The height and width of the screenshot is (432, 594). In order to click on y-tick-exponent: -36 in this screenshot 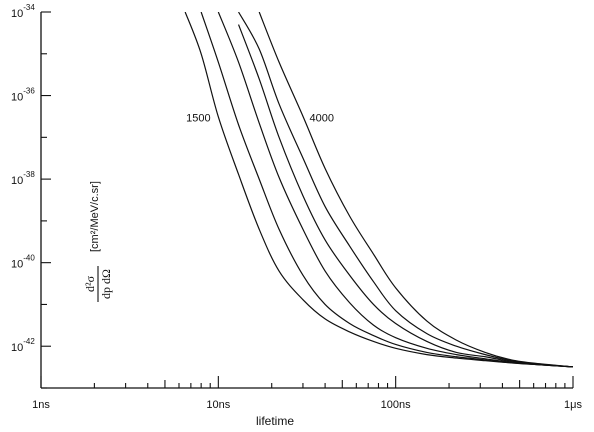, I will do `click(29, 91)`.